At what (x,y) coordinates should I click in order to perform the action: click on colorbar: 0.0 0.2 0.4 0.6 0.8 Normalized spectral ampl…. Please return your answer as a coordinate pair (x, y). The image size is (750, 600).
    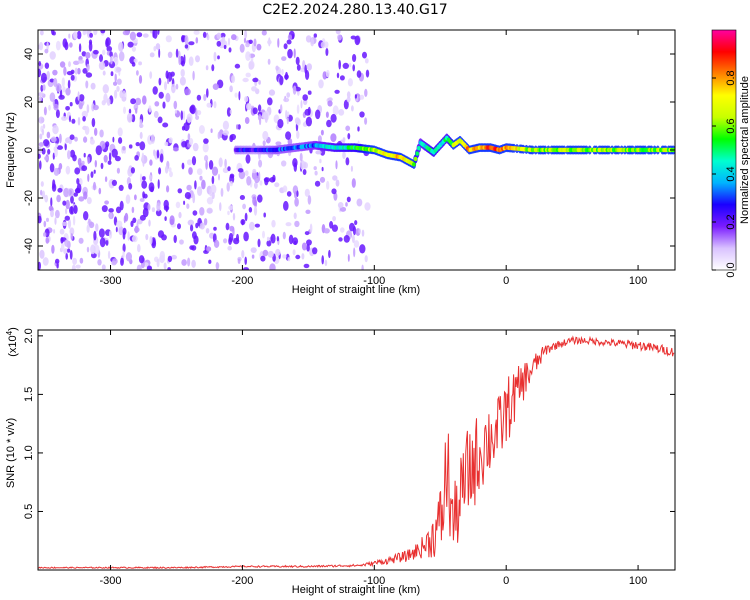
    Looking at the image, I should click on (730, 153).